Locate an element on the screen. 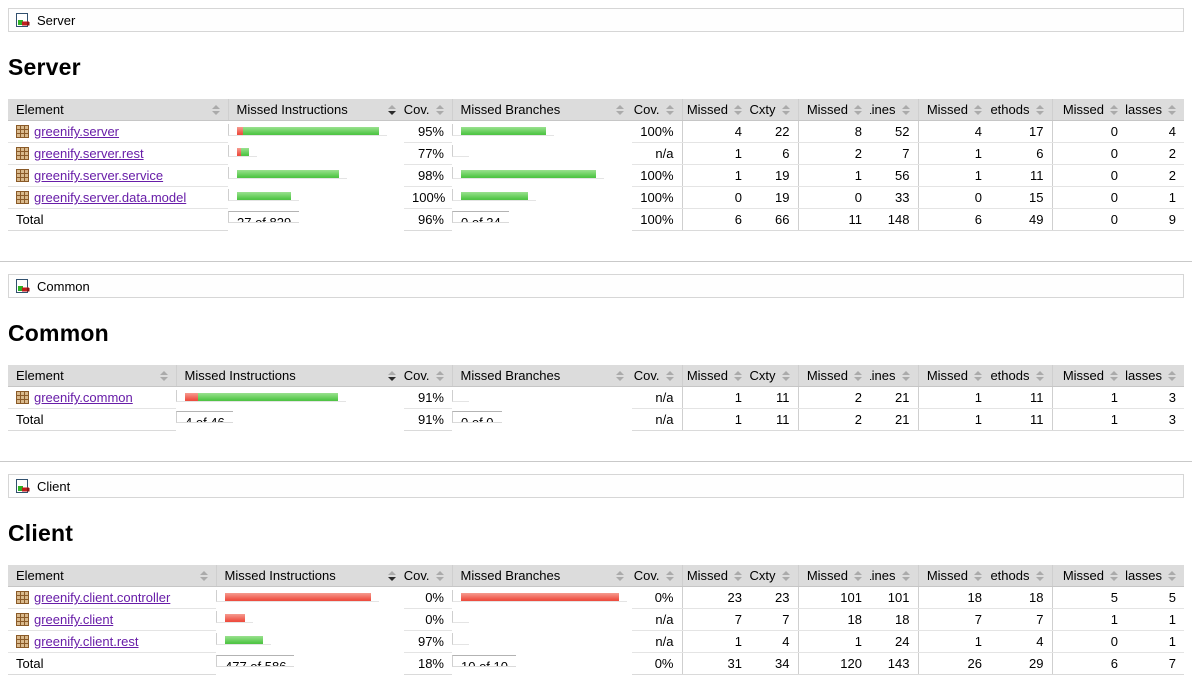 Image resolution: width=1192 pixels, height=698 pixels. table-row: greenify.common 91% n/a 1 11 2 21 1 11 1 3 is located at coordinates (596, 397).